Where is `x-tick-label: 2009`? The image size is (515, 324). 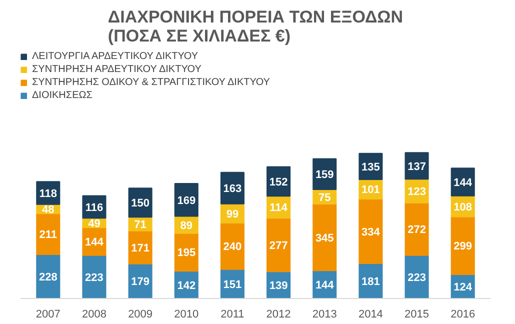 x-tick-label: 2009 is located at coordinates (140, 314).